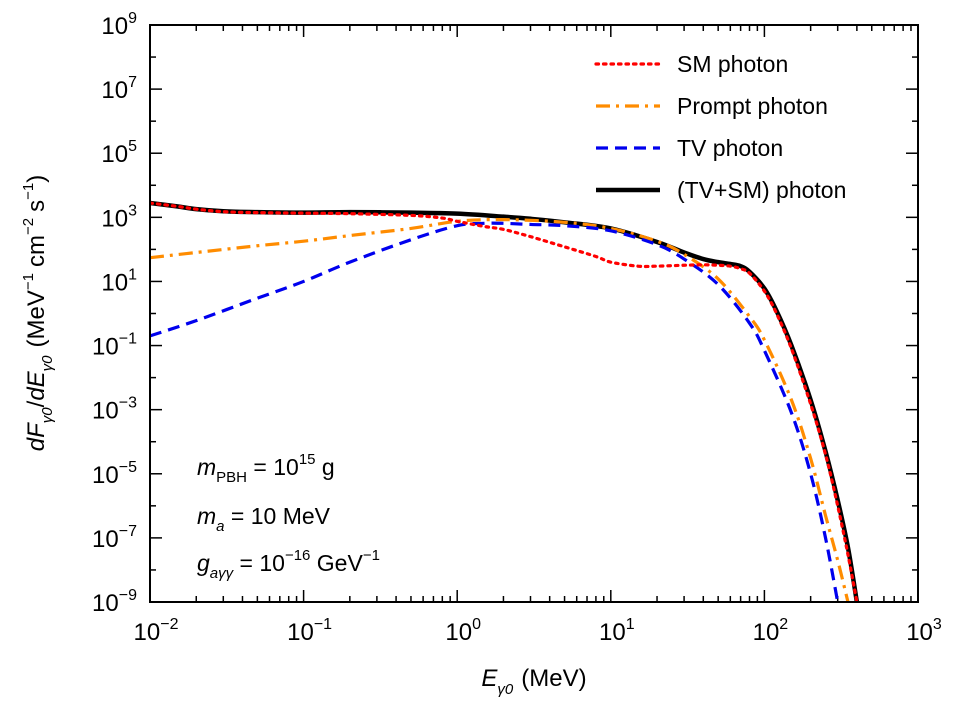 Image resolution: width=956 pixels, height=710 pixels. Describe the element at coordinates (732, 64) in the screenshot. I see `legend-label: SM photon` at that location.